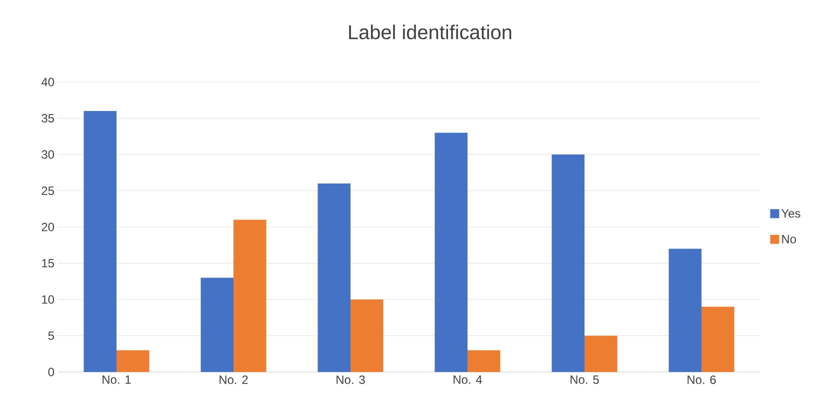  What do you see at coordinates (48, 299) in the screenshot?
I see `y-tick-label: 10` at bounding box center [48, 299].